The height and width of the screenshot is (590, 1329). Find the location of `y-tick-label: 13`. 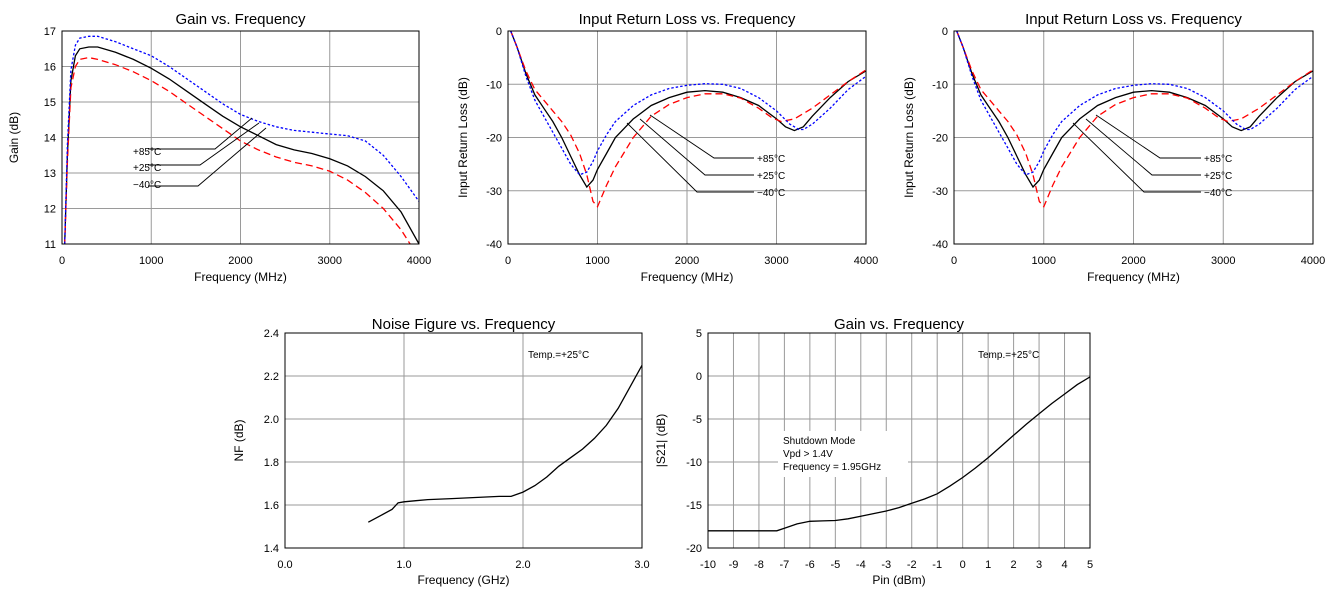

y-tick-label: 13 is located at coordinates (50, 174).